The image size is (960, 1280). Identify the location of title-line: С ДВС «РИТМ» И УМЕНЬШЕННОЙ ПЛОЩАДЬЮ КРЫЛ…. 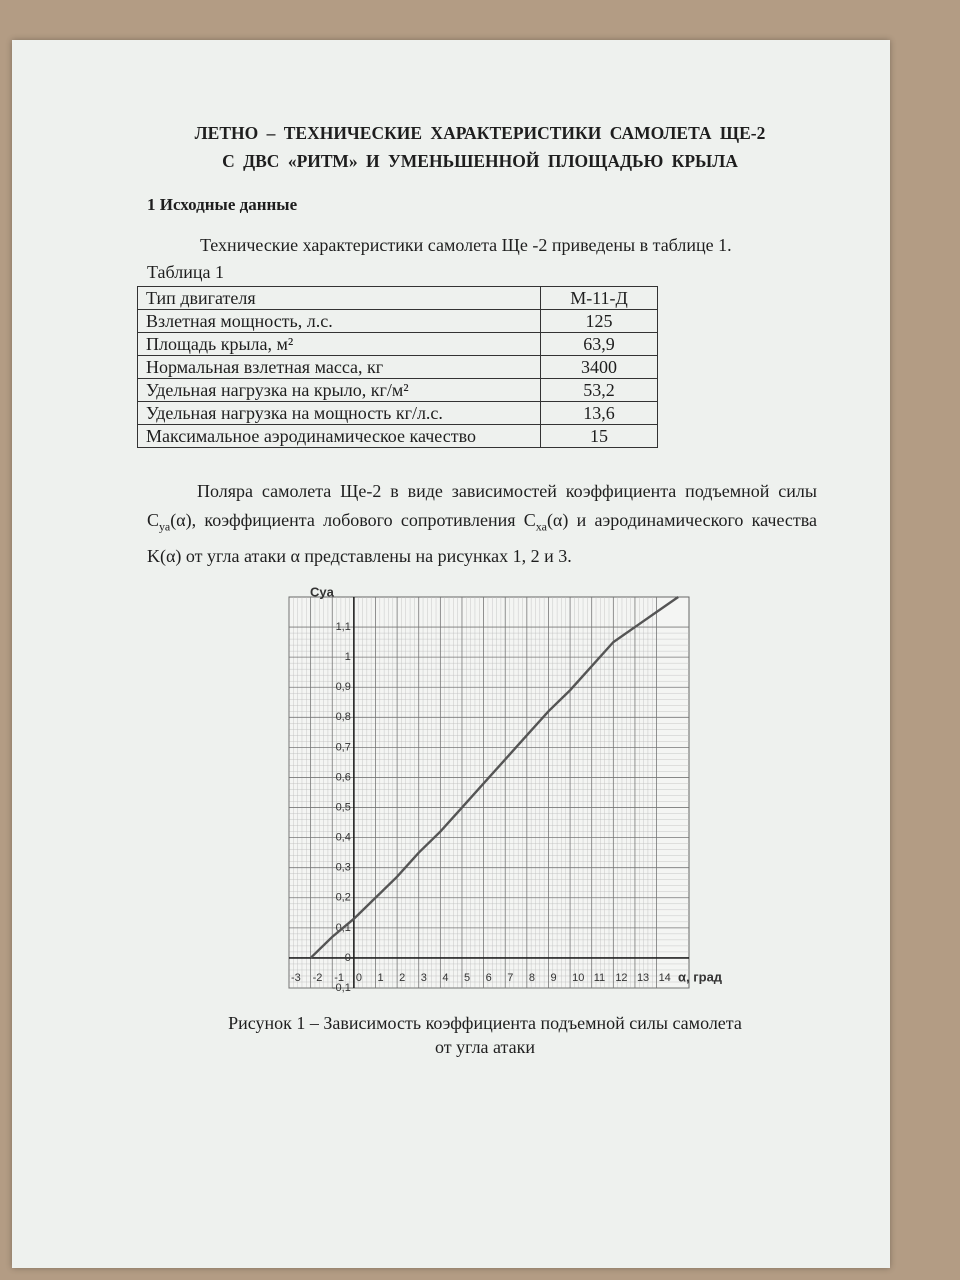
(480, 161).